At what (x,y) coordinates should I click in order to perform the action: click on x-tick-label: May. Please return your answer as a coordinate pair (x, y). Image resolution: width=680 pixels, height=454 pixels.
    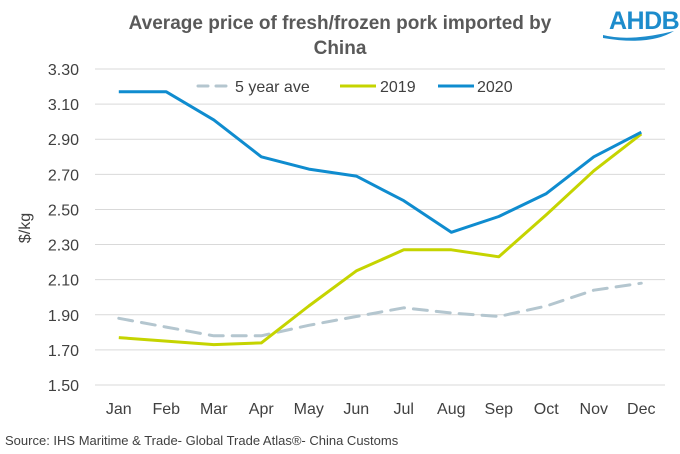
    Looking at the image, I should click on (309, 409).